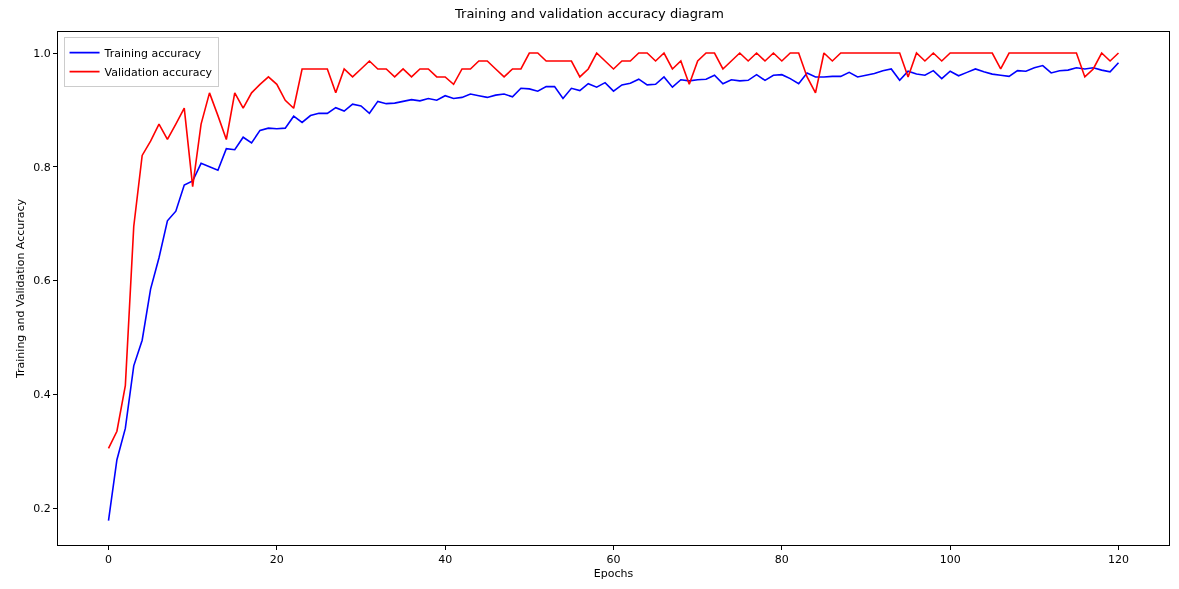 The width and height of the screenshot is (1179, 589). What do you see at coordinates (950, 560) in the screenshot?
I see `x-tick-label: 100` at bounding box center [950, 560].